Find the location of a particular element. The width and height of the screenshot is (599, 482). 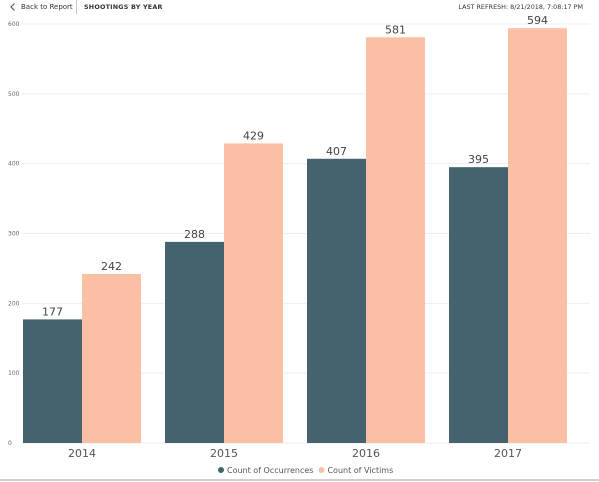

data-label: 594 is located at coordinates (537, 20).